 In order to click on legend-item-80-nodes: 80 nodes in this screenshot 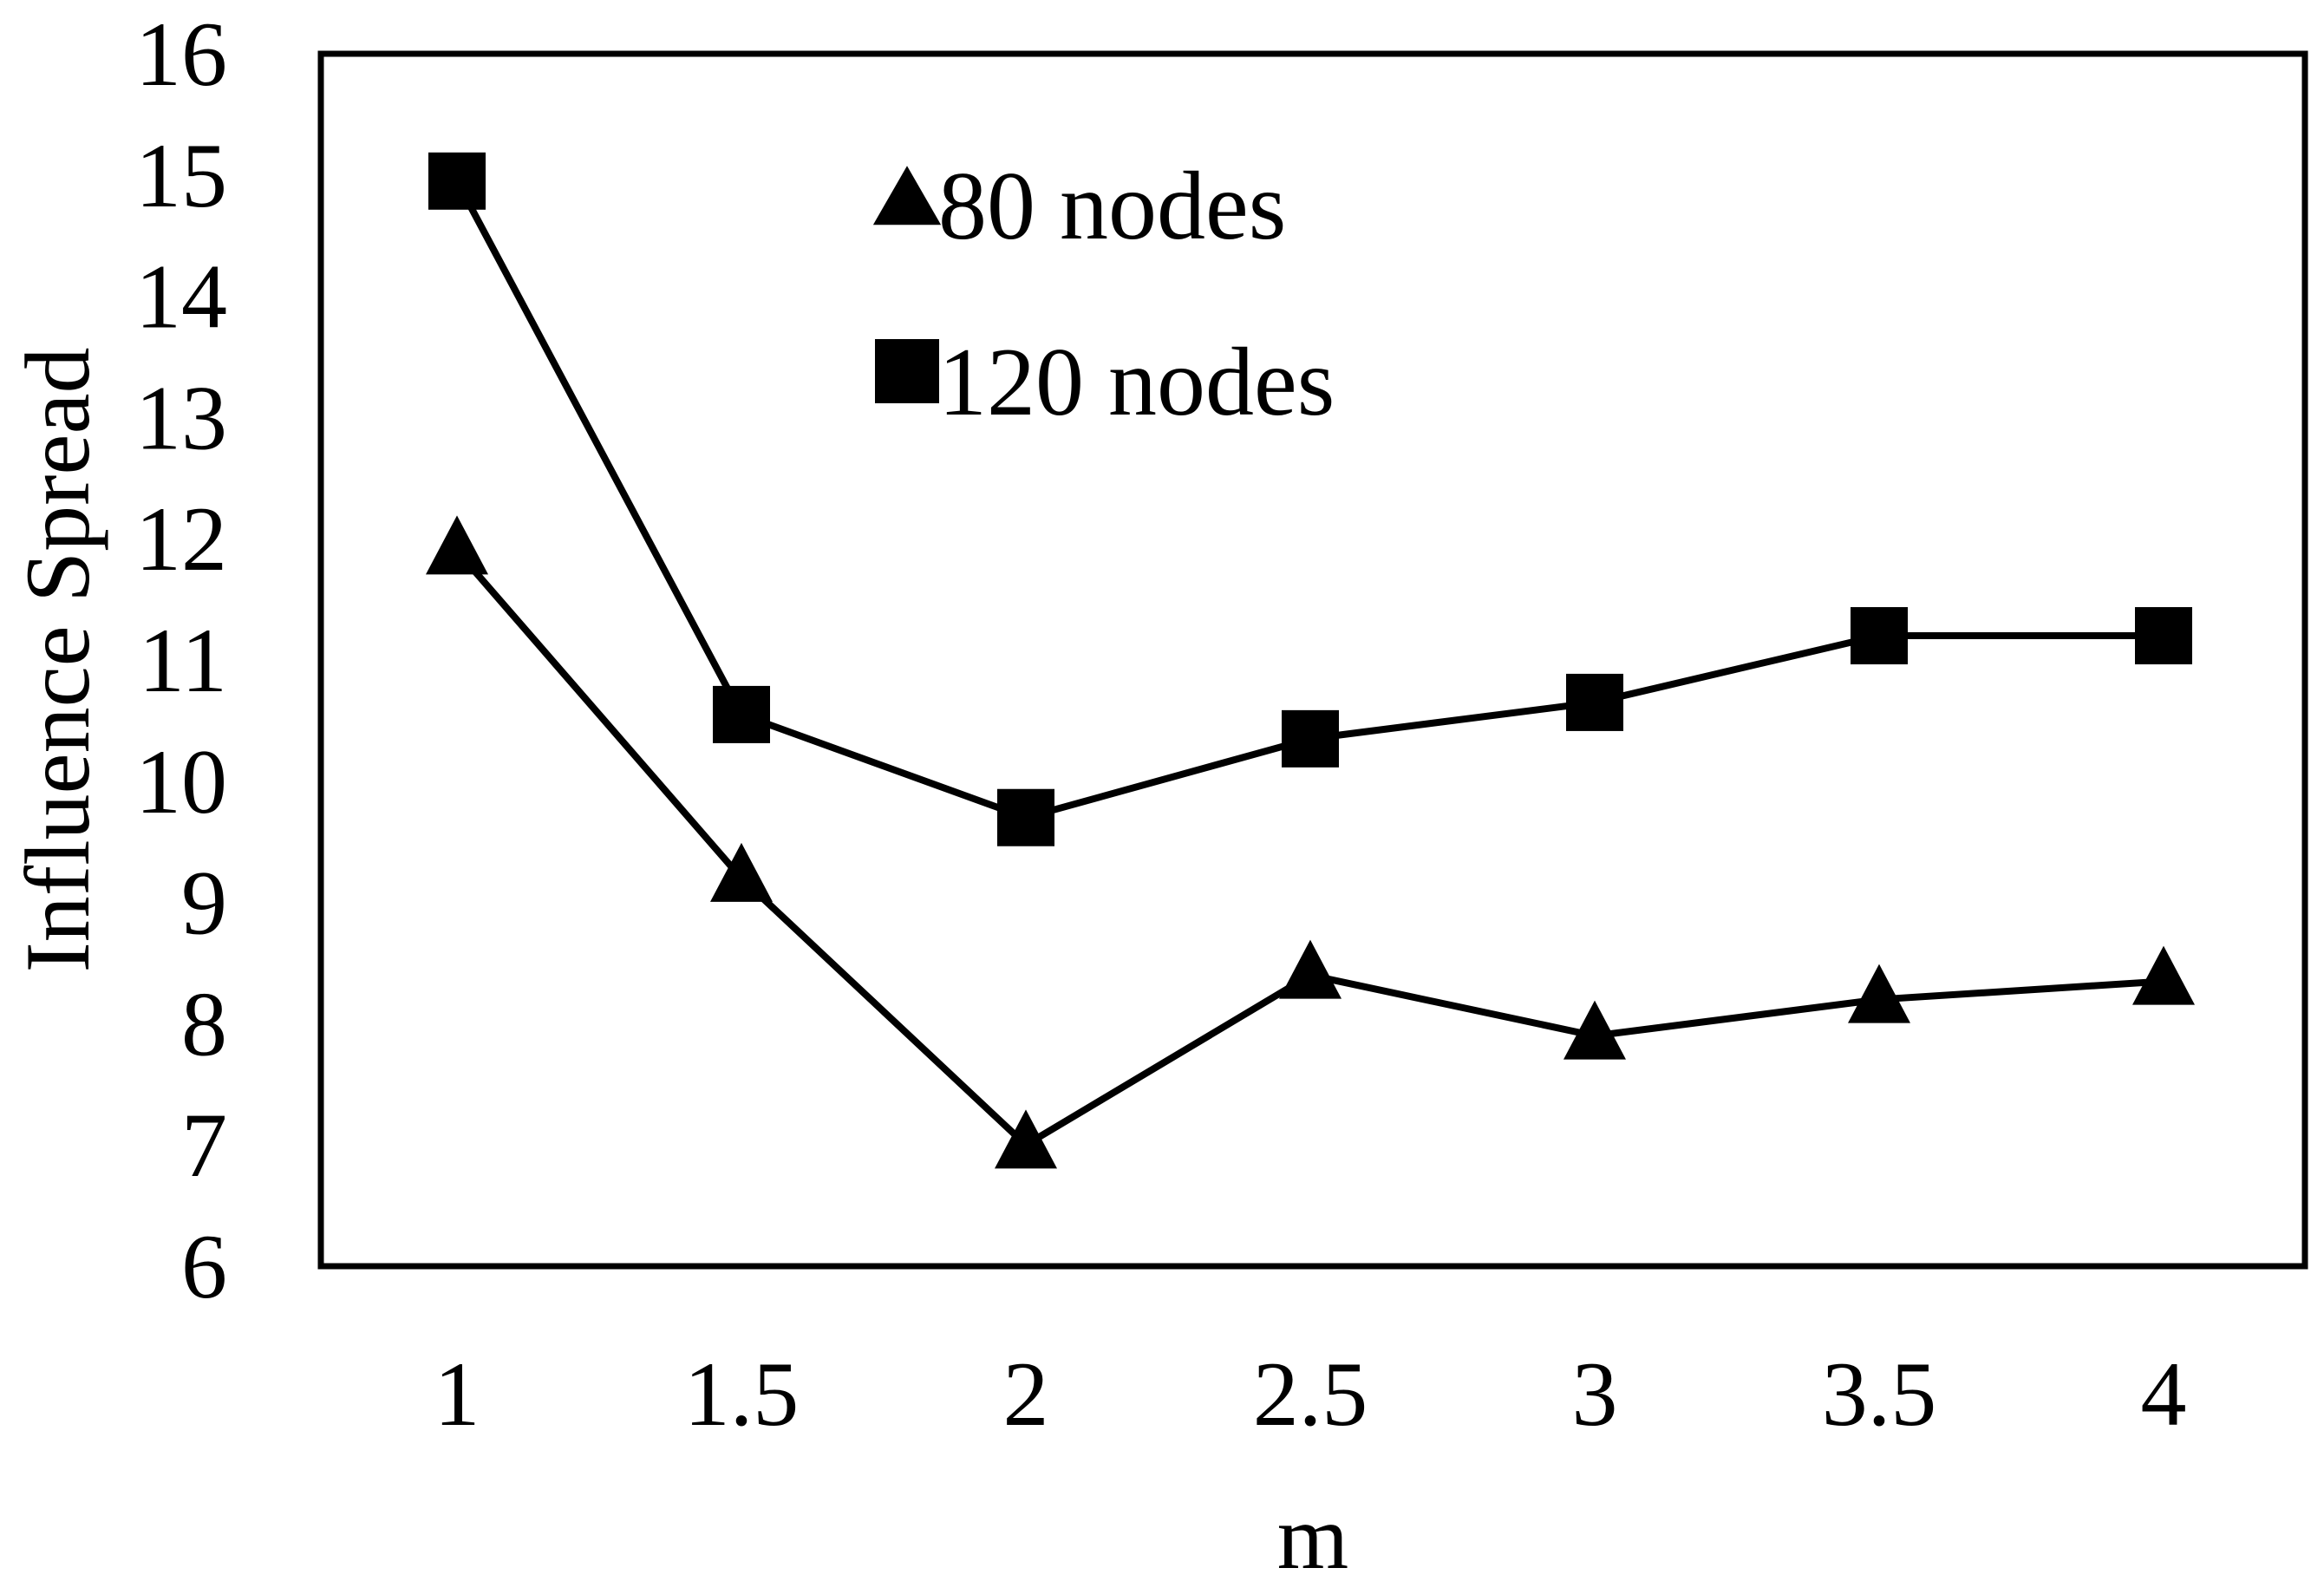, I will do `click(1079, 206)`.